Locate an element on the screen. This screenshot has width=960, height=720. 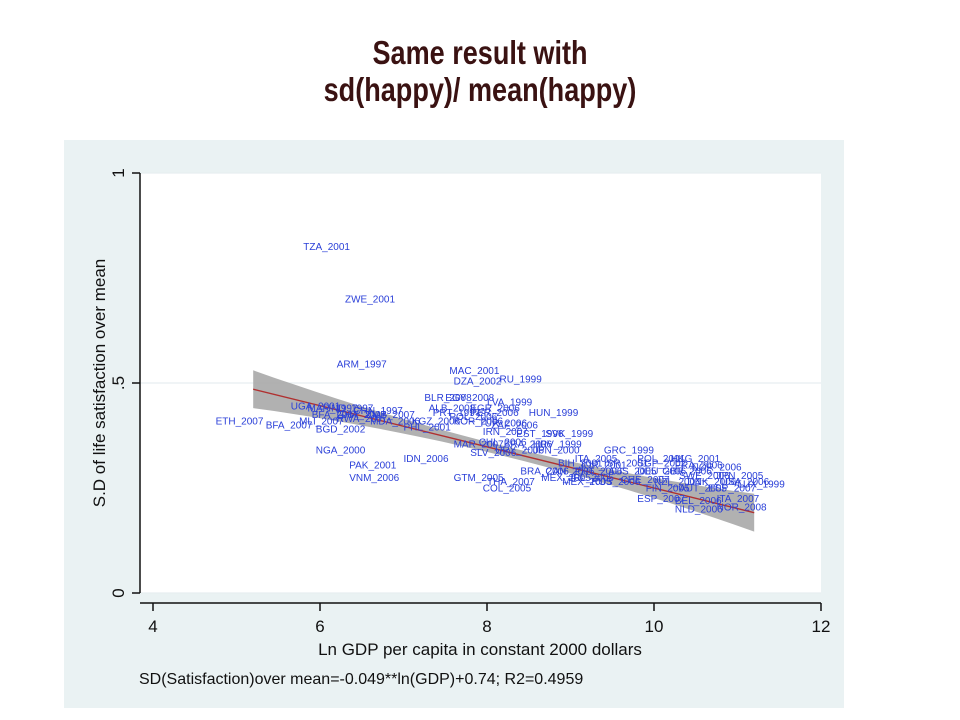
point-label: ITA_2005 is located at coordinates (596, 459).